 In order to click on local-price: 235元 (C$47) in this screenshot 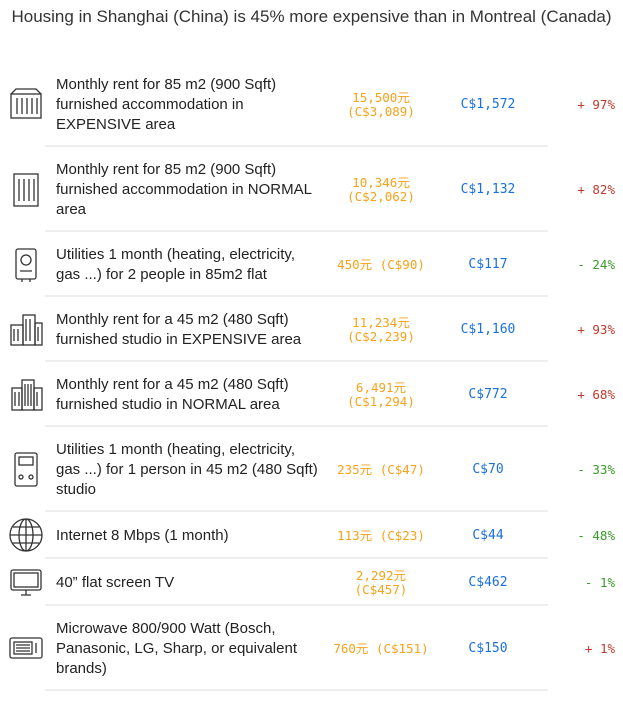, I will do `click(381, 469)`.